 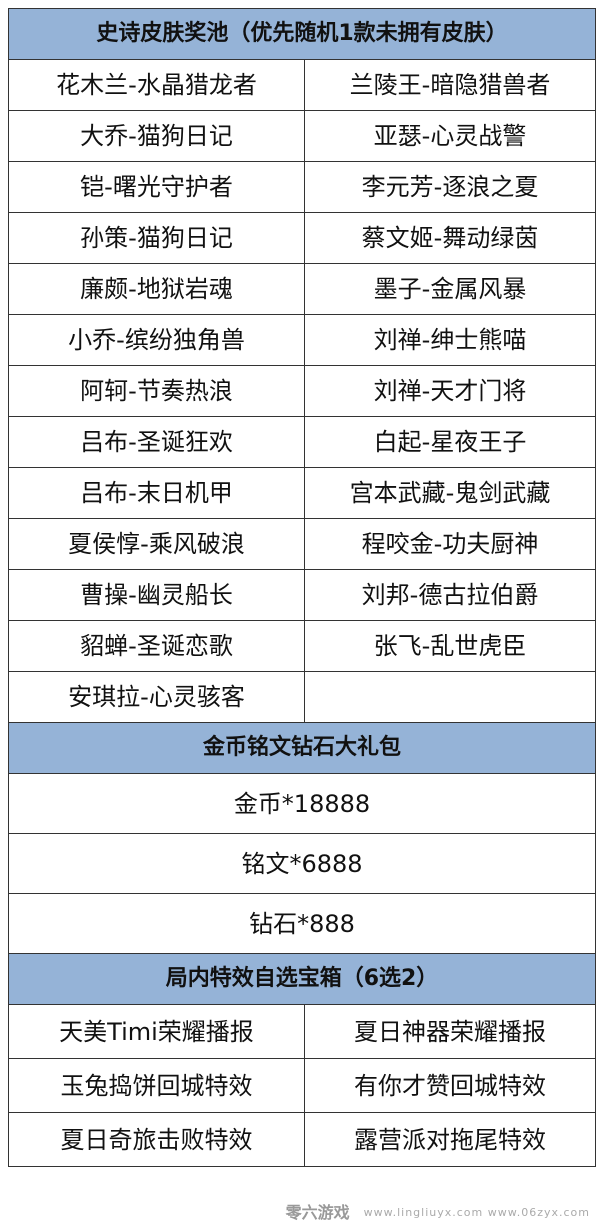 I want to click on table-row: 曹操-幽灵船长 刘邦-德古拉伯爵, so click(x=302, y=595).